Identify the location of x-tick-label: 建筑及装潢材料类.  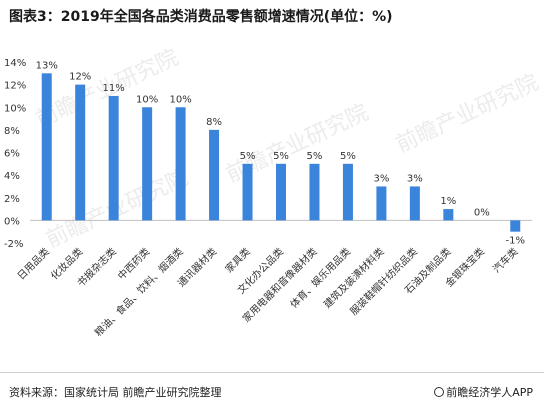
(354, 278).